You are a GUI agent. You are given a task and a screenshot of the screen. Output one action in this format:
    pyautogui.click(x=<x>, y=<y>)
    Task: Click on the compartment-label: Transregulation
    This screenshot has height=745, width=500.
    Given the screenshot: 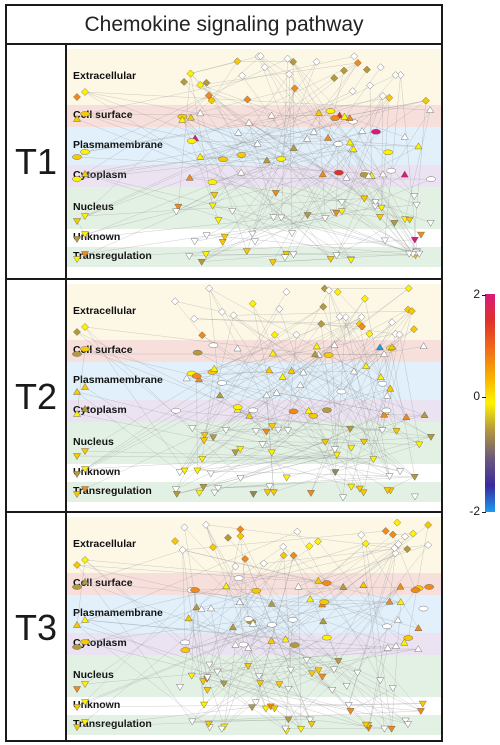 What is the action you would take?
    pyautogui.click(x=112, y=724)
    